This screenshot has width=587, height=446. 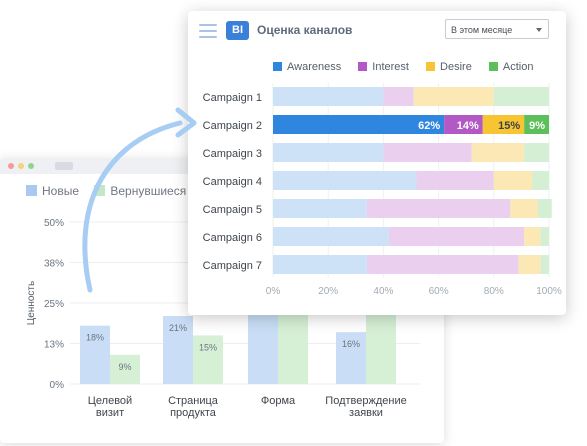 I want to click on y-axis-label: Ценность, so click(x=31, y=303).